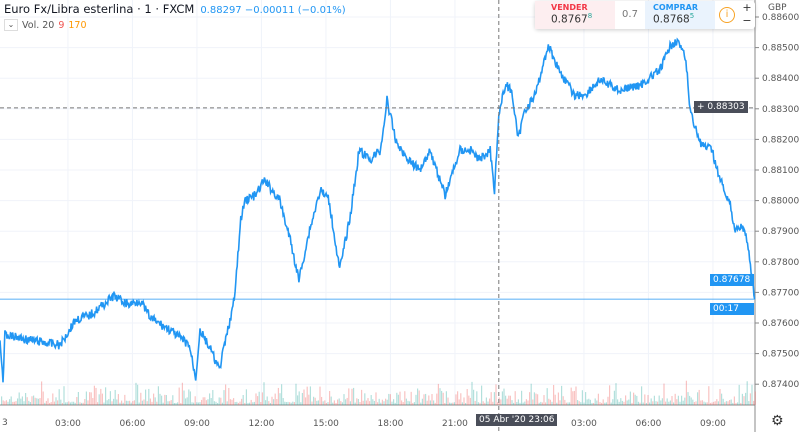 The image size is (800, 432). I want to click on sell-price: 0.8767, so click(569, 19).